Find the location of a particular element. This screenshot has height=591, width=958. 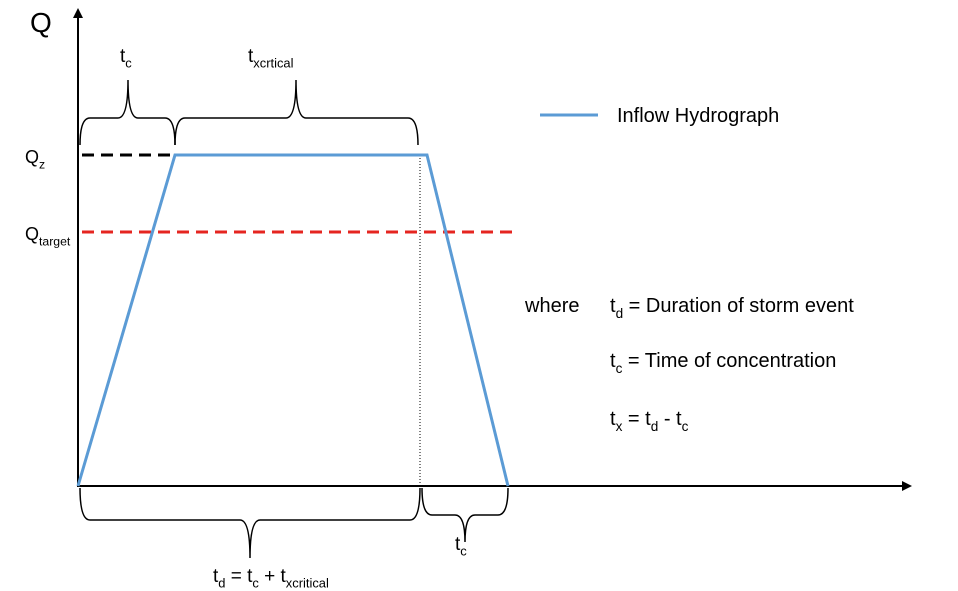

label-part: Inflow Hydrograph is located at coordinates (698, 116).